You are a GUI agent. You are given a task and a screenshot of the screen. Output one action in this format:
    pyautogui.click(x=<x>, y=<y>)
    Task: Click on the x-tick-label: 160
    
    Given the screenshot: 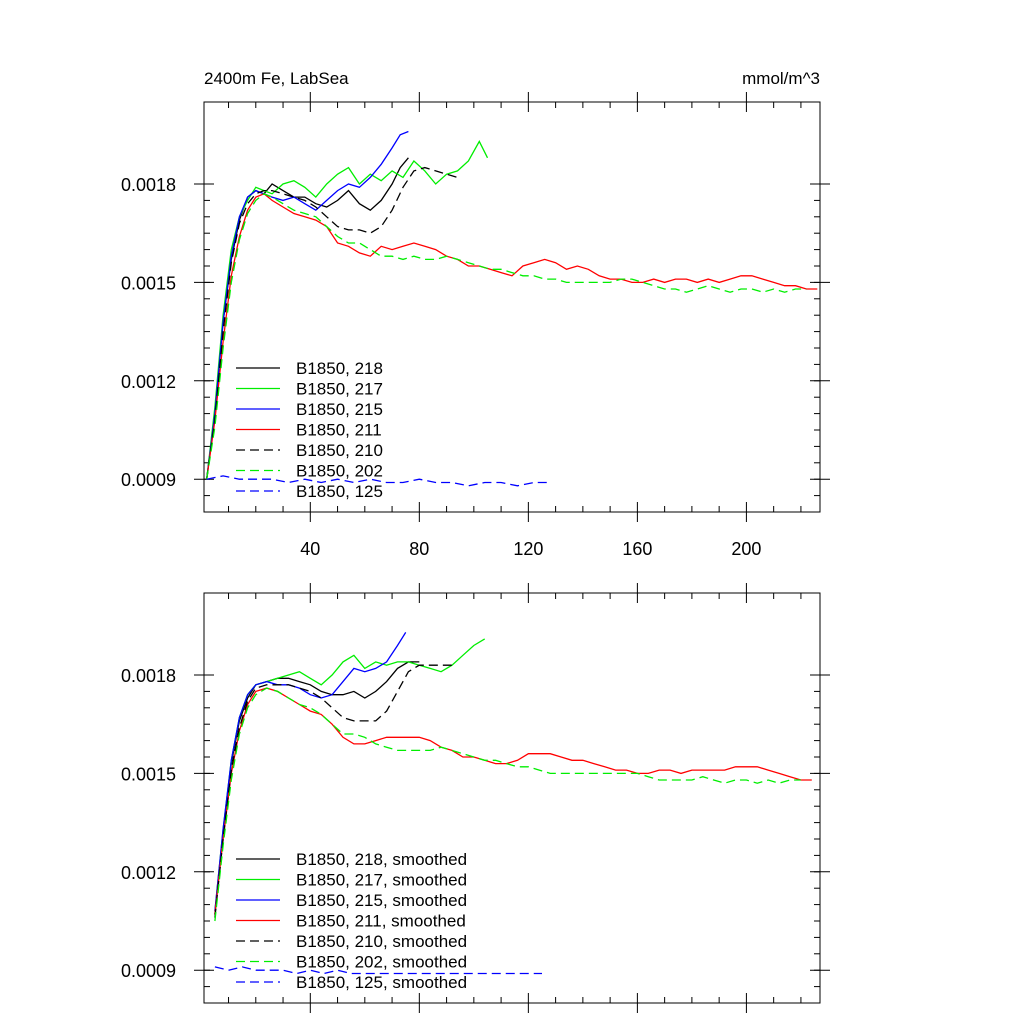 What is the action you would take?
    pyautogui.click(x=637, y=549)
    